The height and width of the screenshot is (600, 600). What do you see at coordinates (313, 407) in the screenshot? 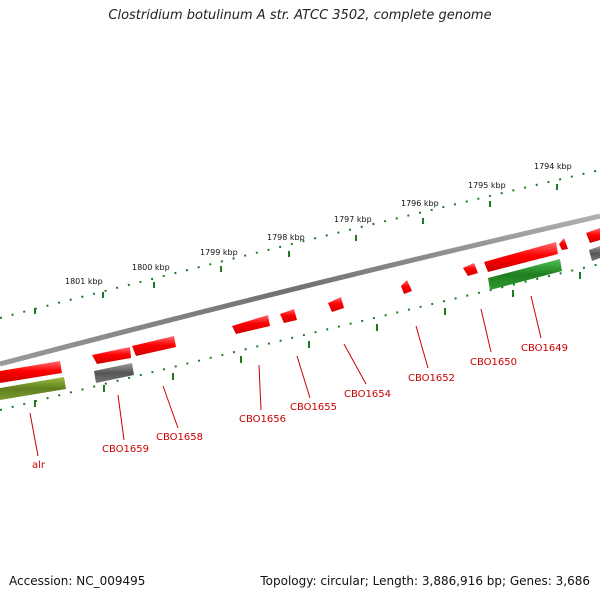
I see `gene-label-cbo1655: CBO1655` at bounding box center [313, 407].